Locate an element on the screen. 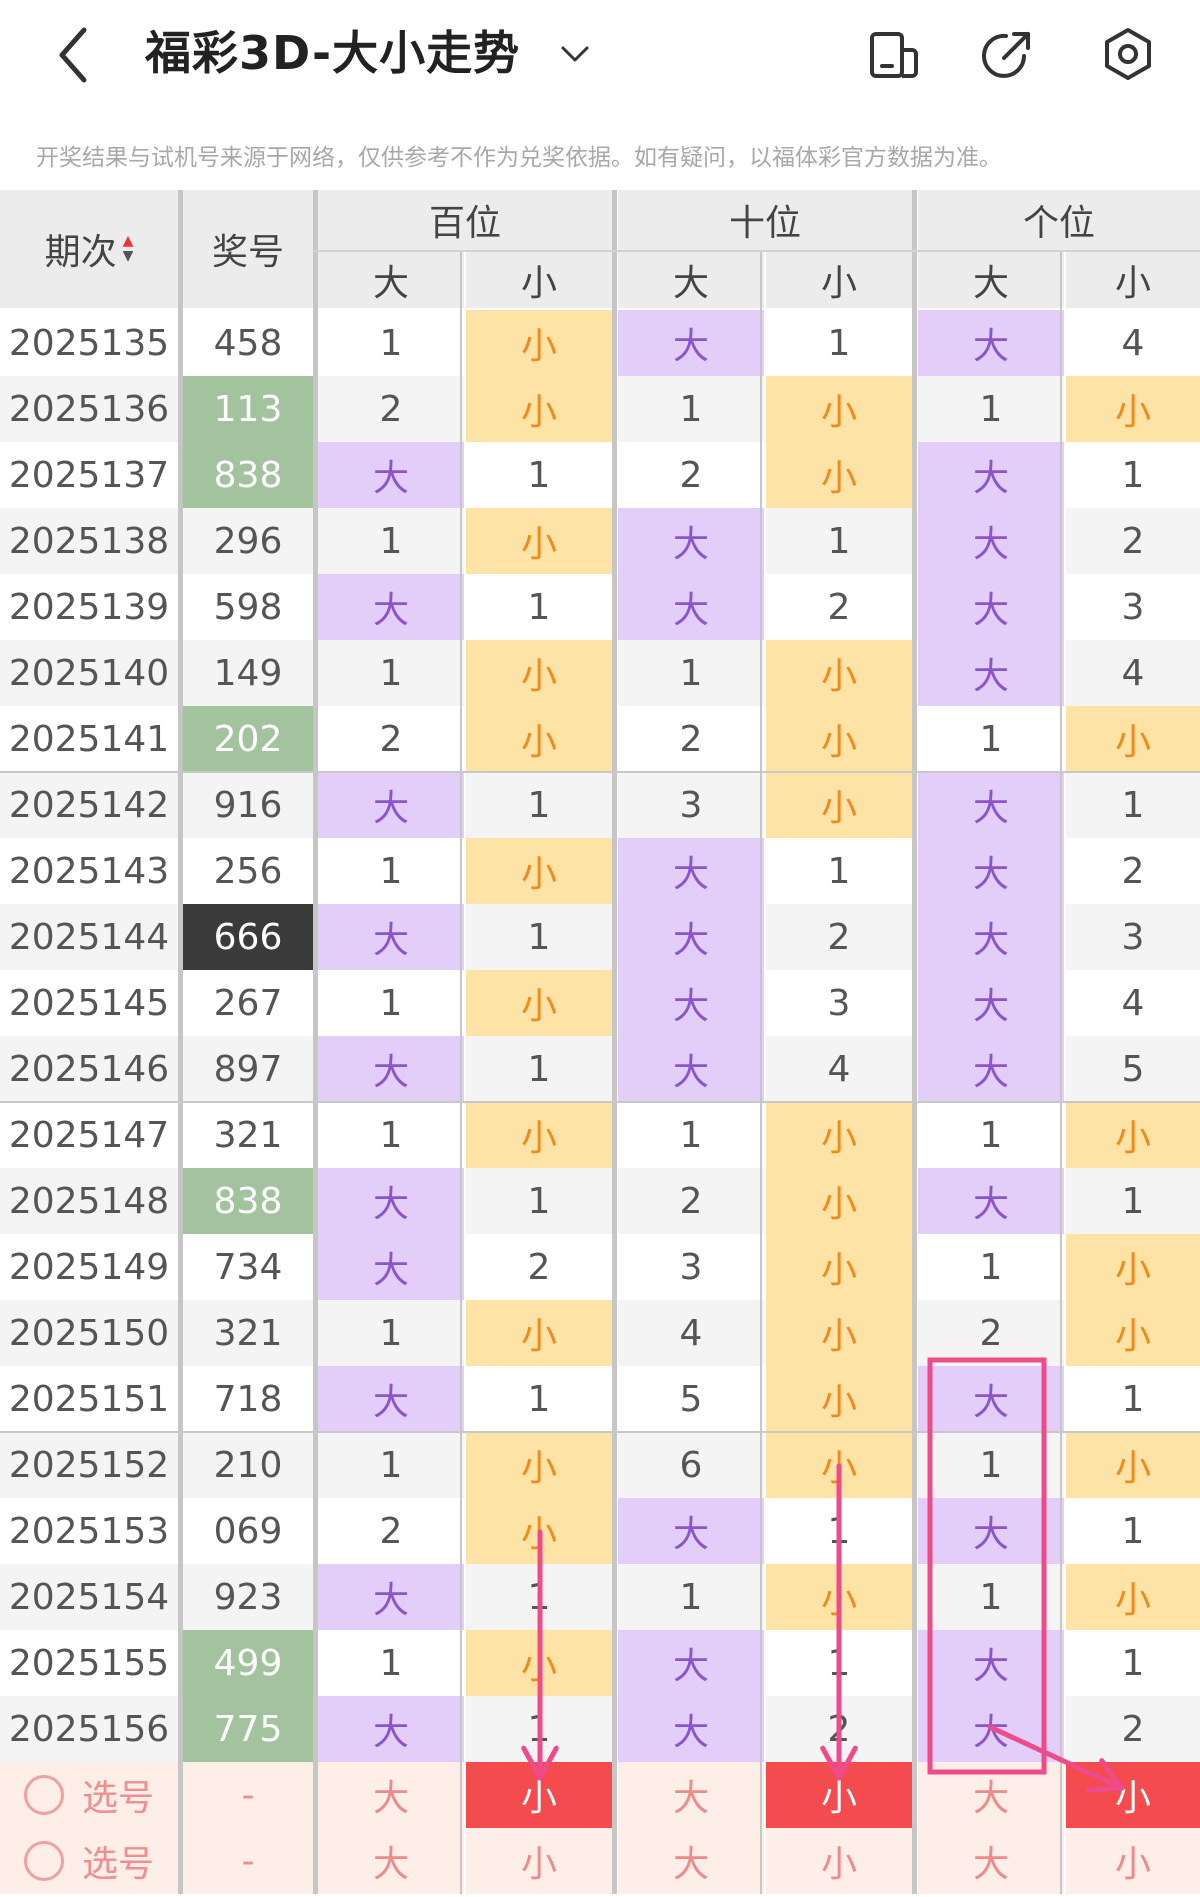  select-row-label: 选号 is located at coordinates (117, 1798).